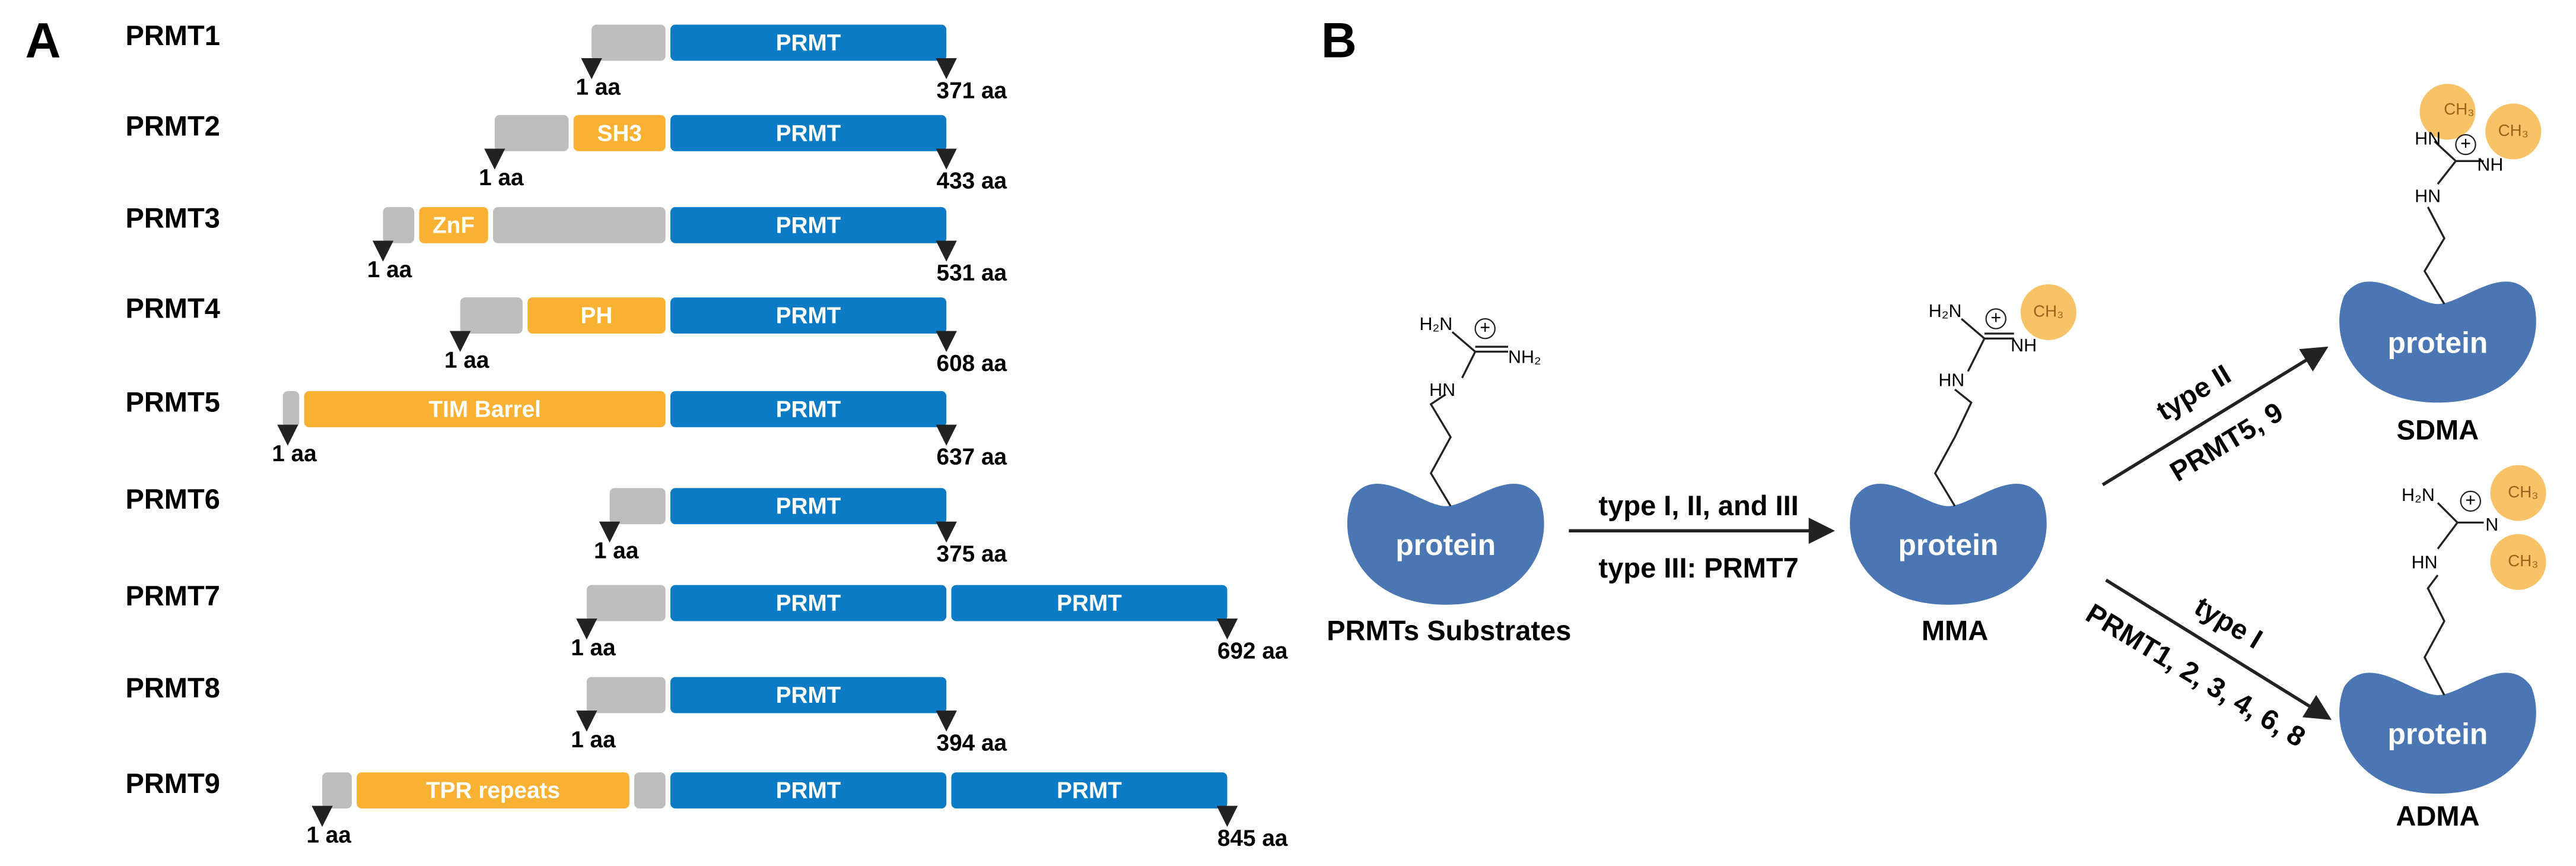  What do you see at coordinates (172, 217) in the screenshot?
I see `protein-name: PRMT3` at bounding box center [172, 217].